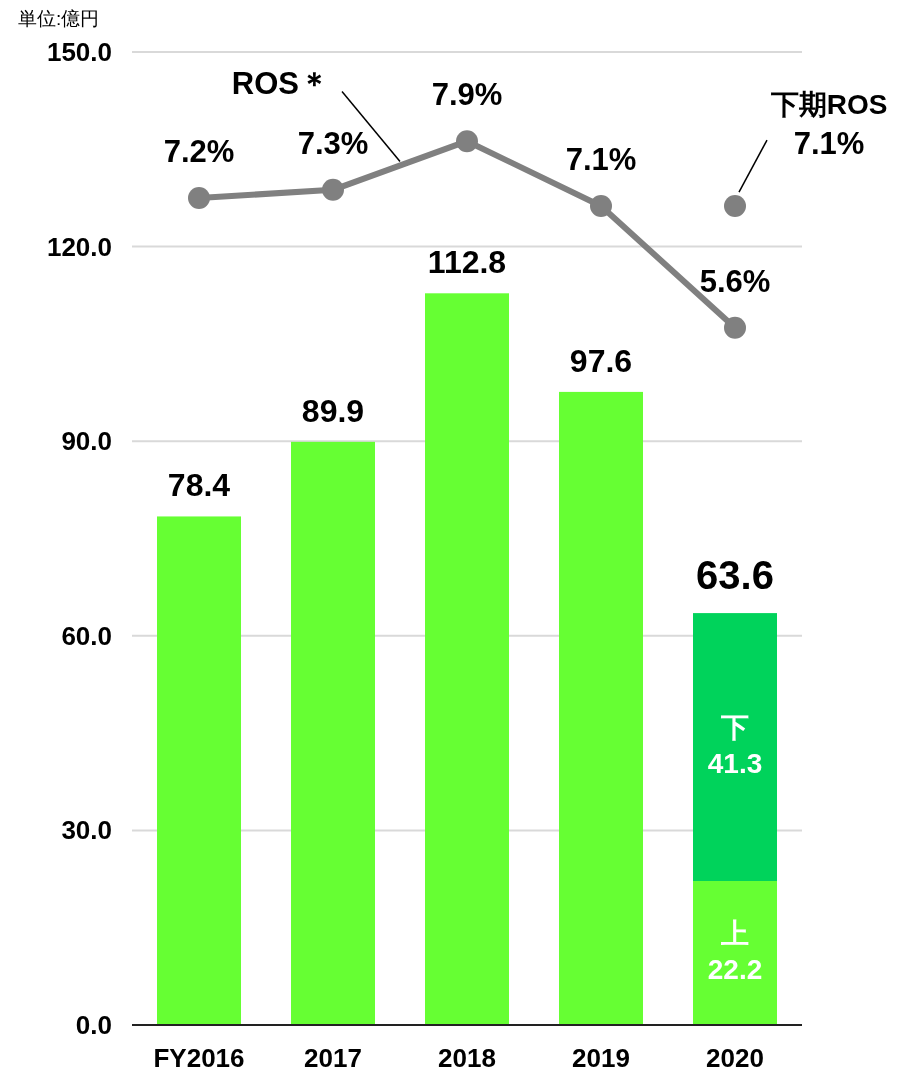 Image resolution: width=908 pixels, height=1071 pixels. What do you see at coordinates (86, 830) in the screenshot?
I see `y-tick-label: 30.0` at bounding box center [86, 830].